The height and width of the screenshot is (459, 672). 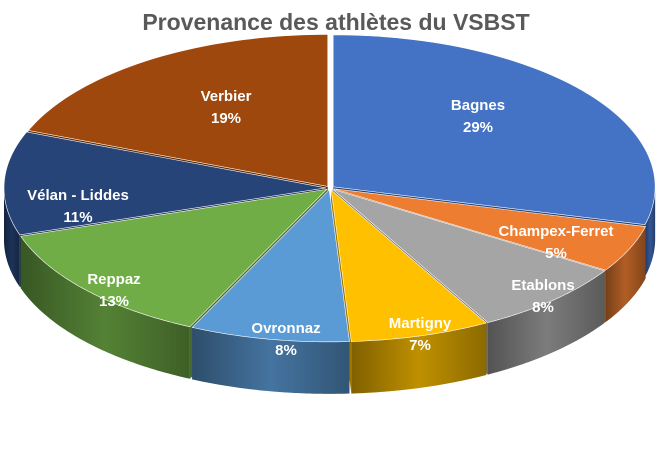 What do you see at coordinates (419, 358) in the screenshot?
I see `pie-outer-wall-martigny` at bounding box center [419, 358].